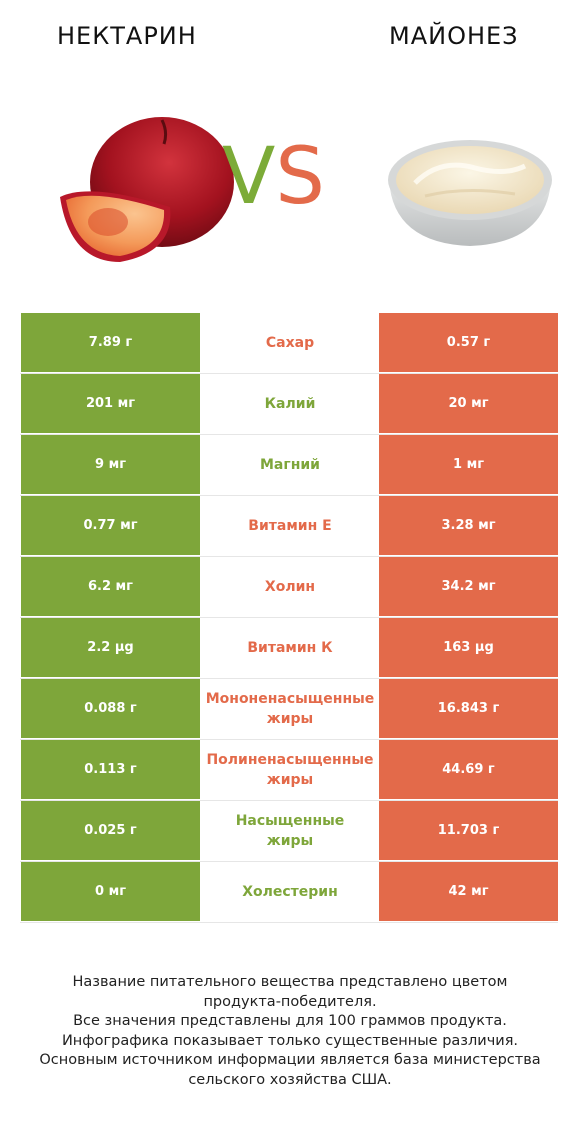  Describe the element at coordinates (470, 193) in the screenshot. I see `mayonnaise-image` at that location.